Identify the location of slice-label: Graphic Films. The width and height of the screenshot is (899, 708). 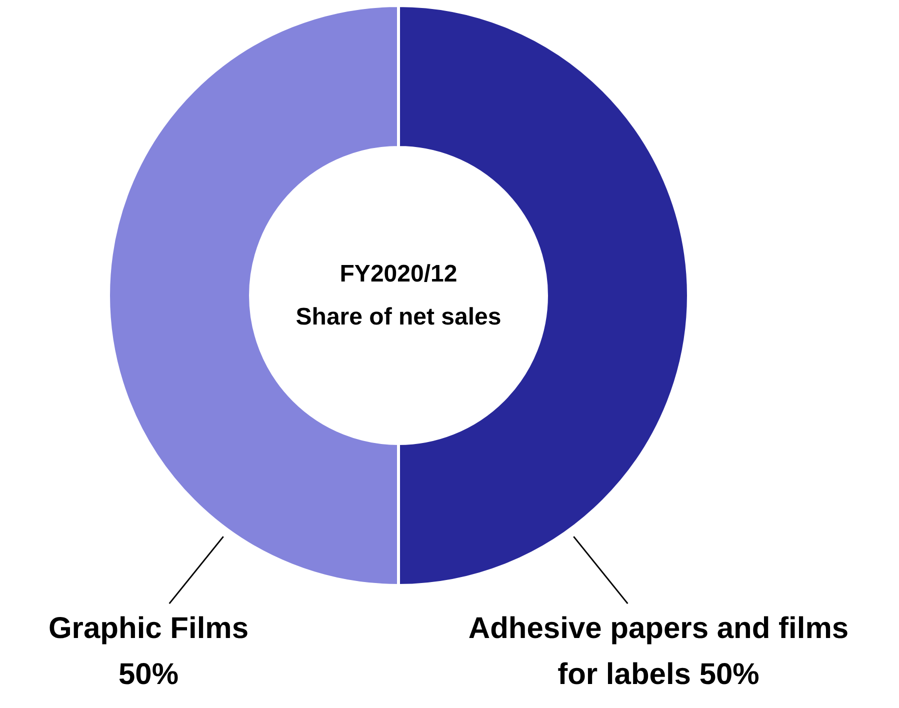
(148, 628).